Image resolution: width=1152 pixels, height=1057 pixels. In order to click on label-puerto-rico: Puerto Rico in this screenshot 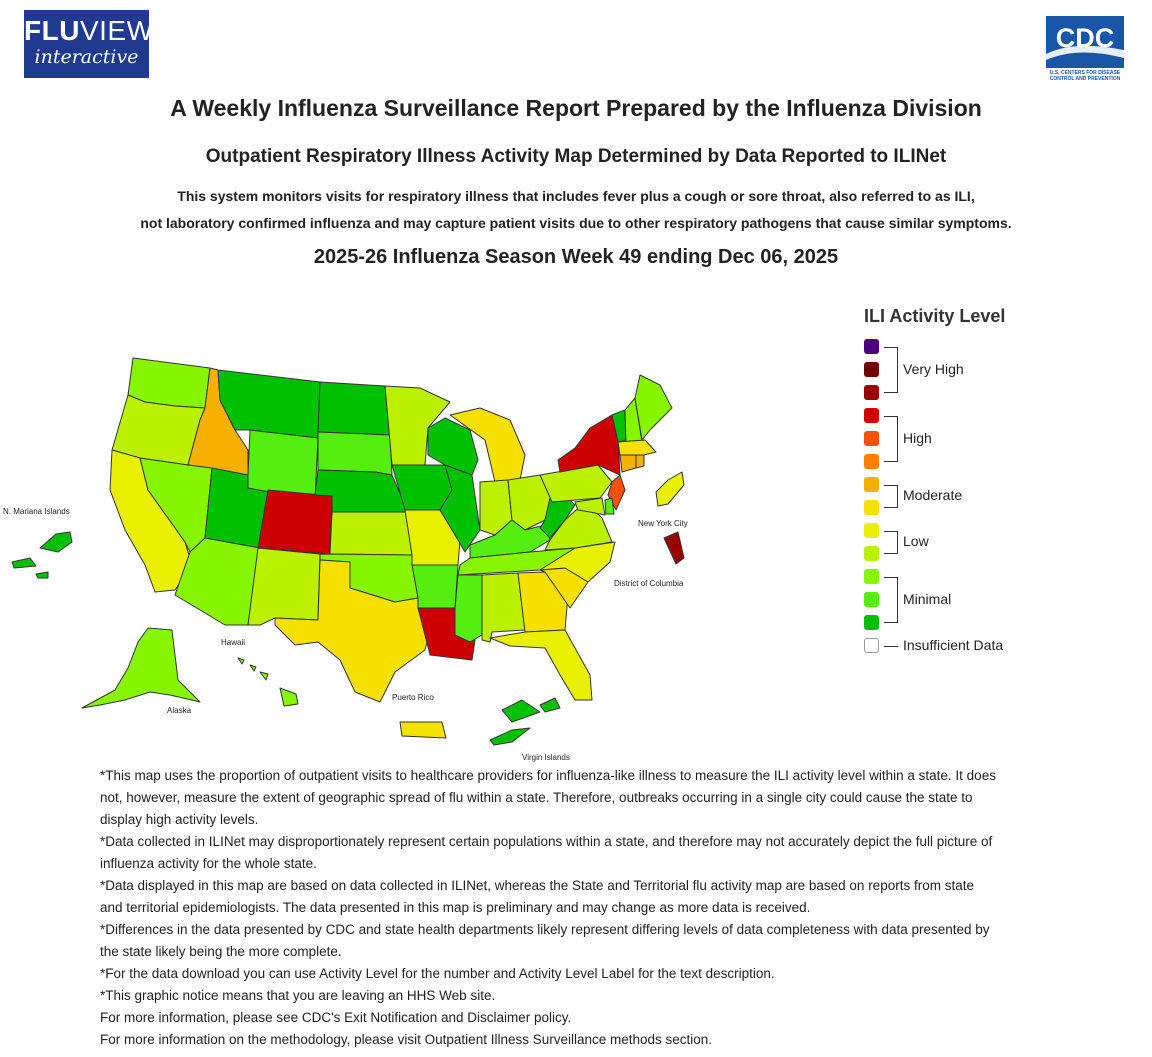, I will do `click(413, 697)`.